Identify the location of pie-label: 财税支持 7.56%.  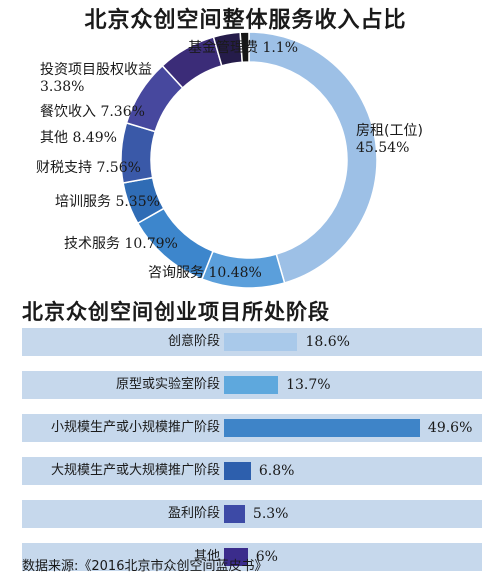
(88, 168).